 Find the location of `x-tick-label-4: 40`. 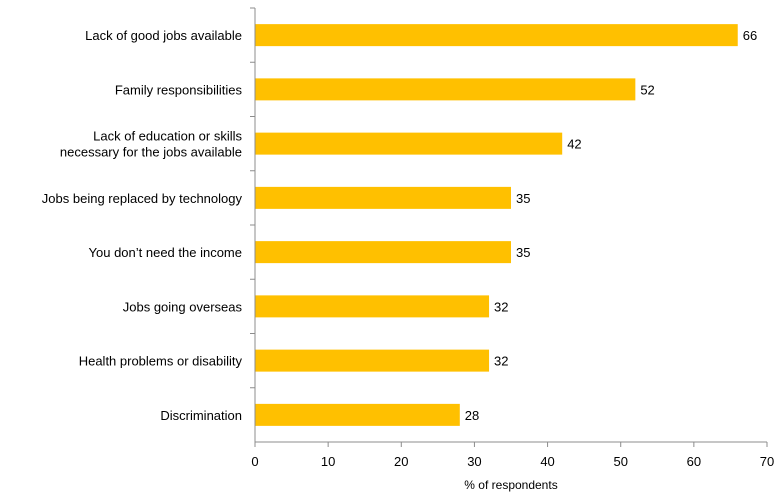

x-tick-label-4: 40 is located at coordinates (547, 461).